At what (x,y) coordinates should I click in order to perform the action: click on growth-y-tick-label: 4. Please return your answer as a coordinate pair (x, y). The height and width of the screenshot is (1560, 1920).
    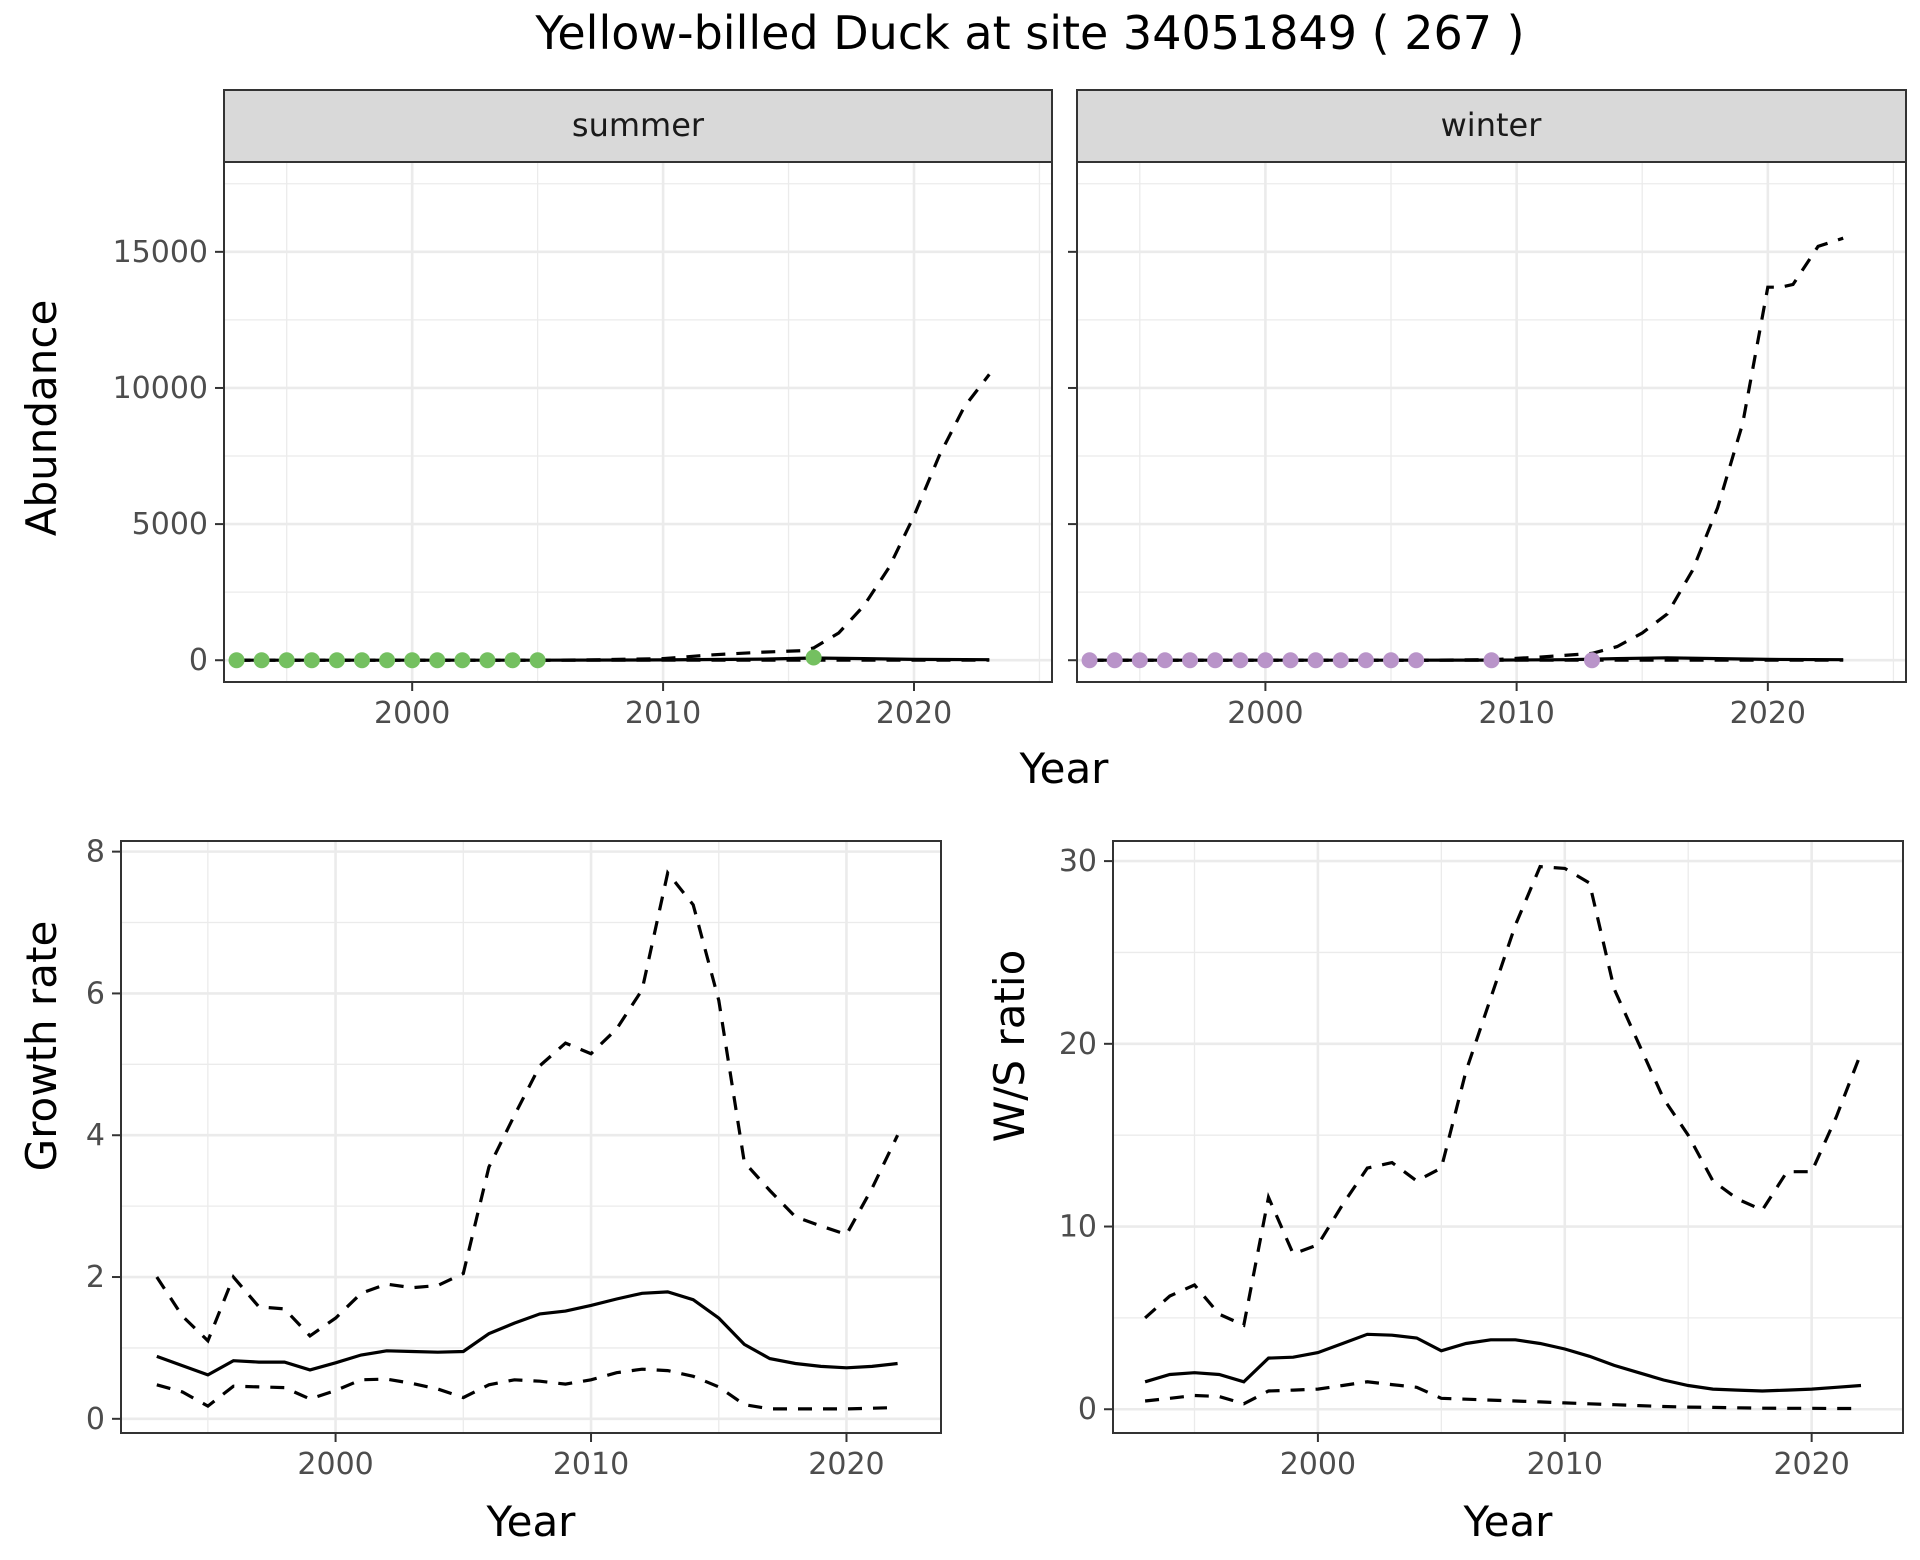
    Looking at the image, I should click on (95, 1135).